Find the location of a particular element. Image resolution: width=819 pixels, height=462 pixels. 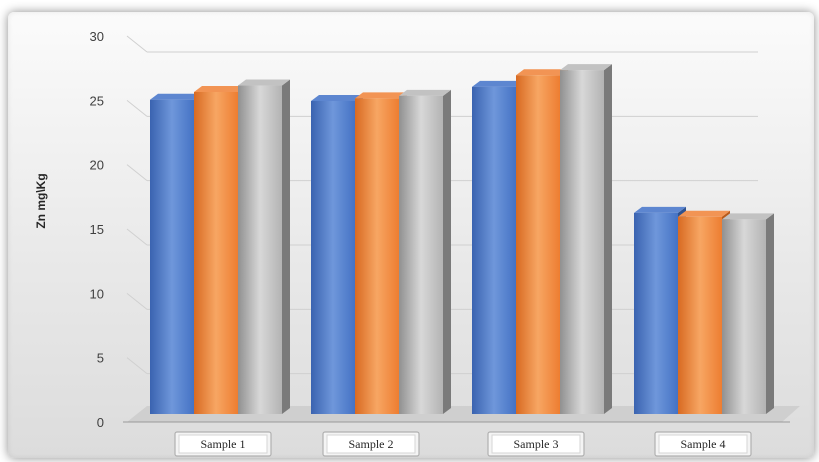

floor-plane is located at coordinates (463, 414).